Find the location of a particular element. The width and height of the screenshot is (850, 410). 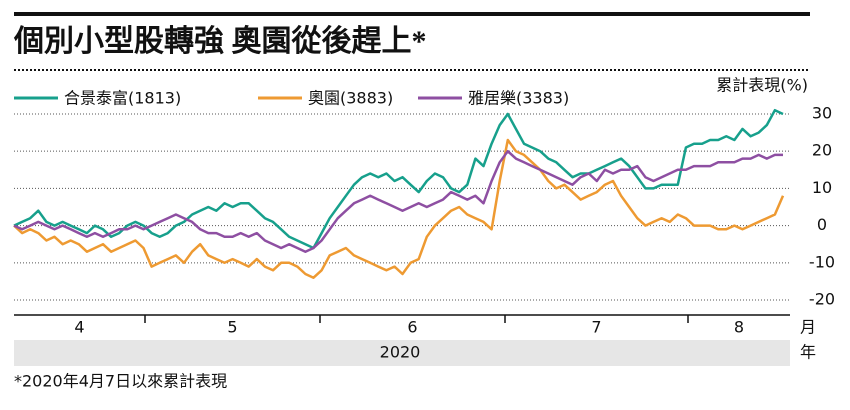

y-tick-label: 10 is located at coordinates (822, 187).